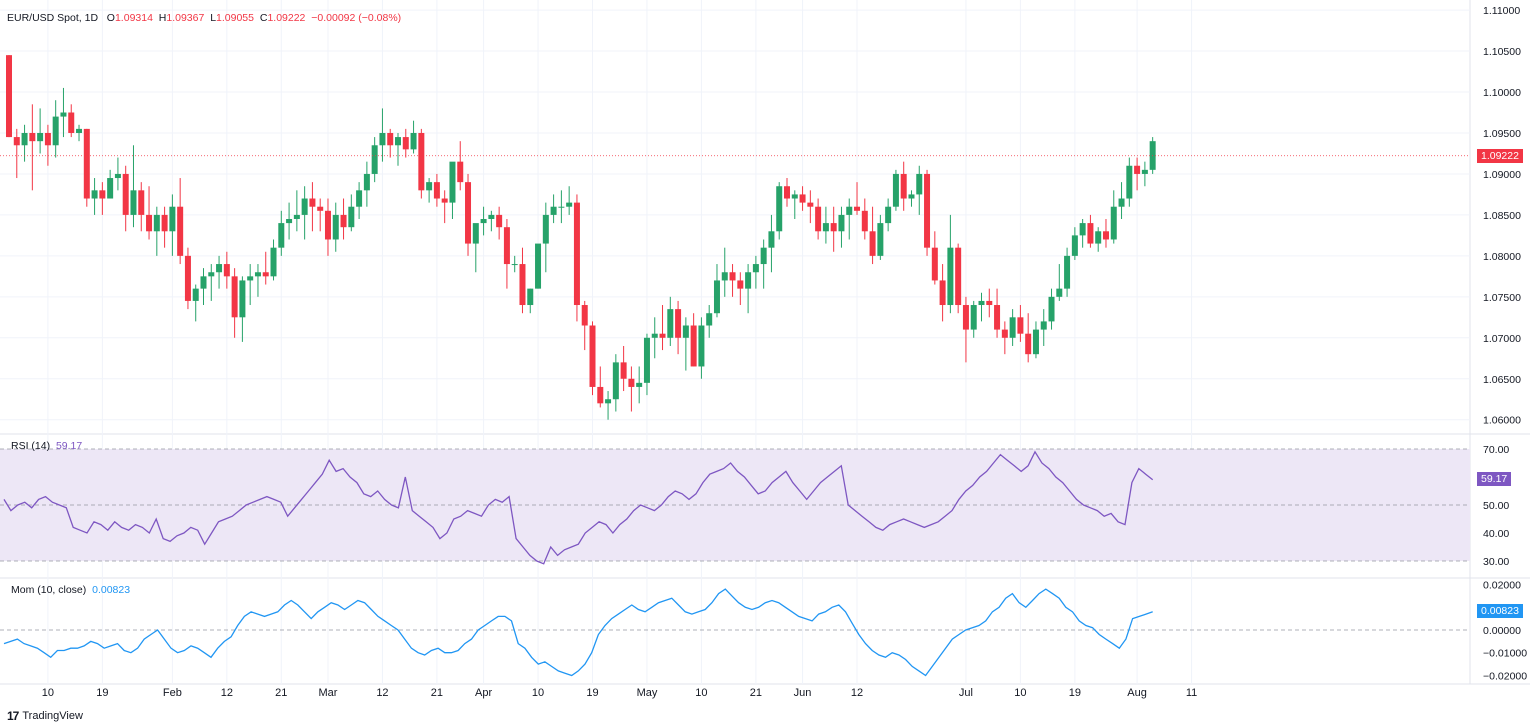  Describe the element at coordinates (1505, 654) in the screenshot. I see `momentum-tick-label: −0.01000` at that location.